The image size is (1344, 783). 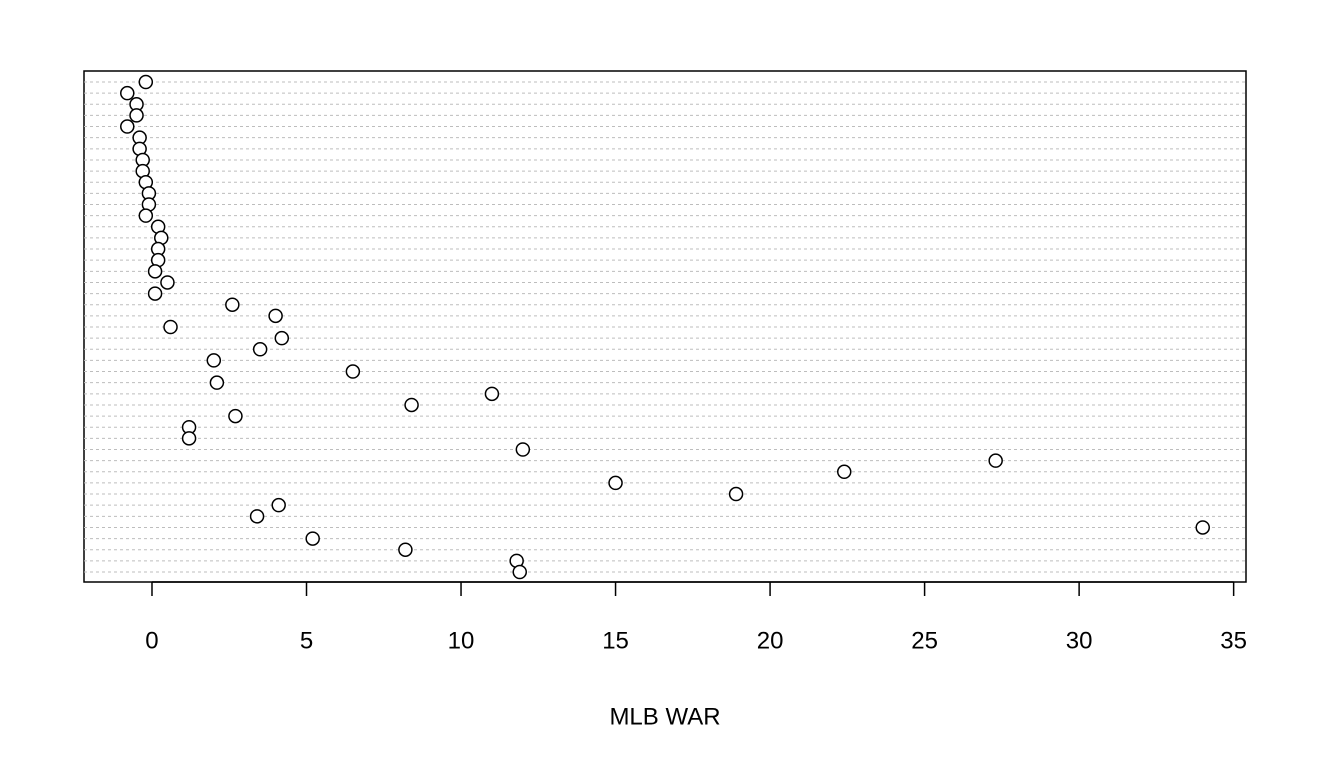 What do you see at coordinates (306, 640) in the screenshot?
I see `x-tick-label: 5` at bounding box center [306, 640].